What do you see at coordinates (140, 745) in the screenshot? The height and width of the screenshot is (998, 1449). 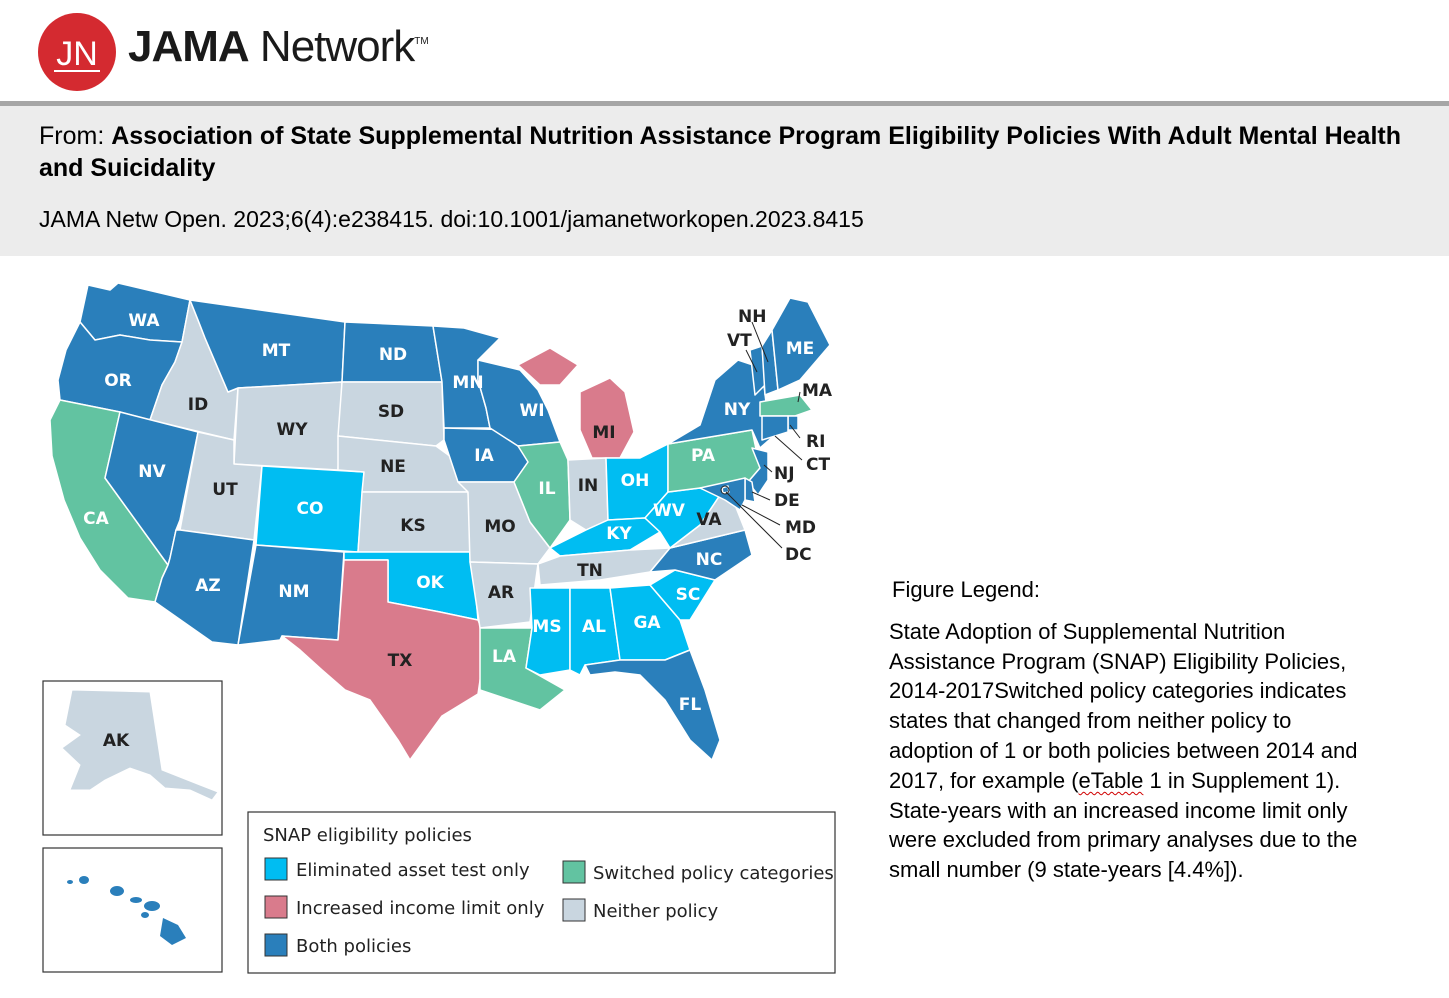 I see `state-AK` at bounding box center [140, 745].